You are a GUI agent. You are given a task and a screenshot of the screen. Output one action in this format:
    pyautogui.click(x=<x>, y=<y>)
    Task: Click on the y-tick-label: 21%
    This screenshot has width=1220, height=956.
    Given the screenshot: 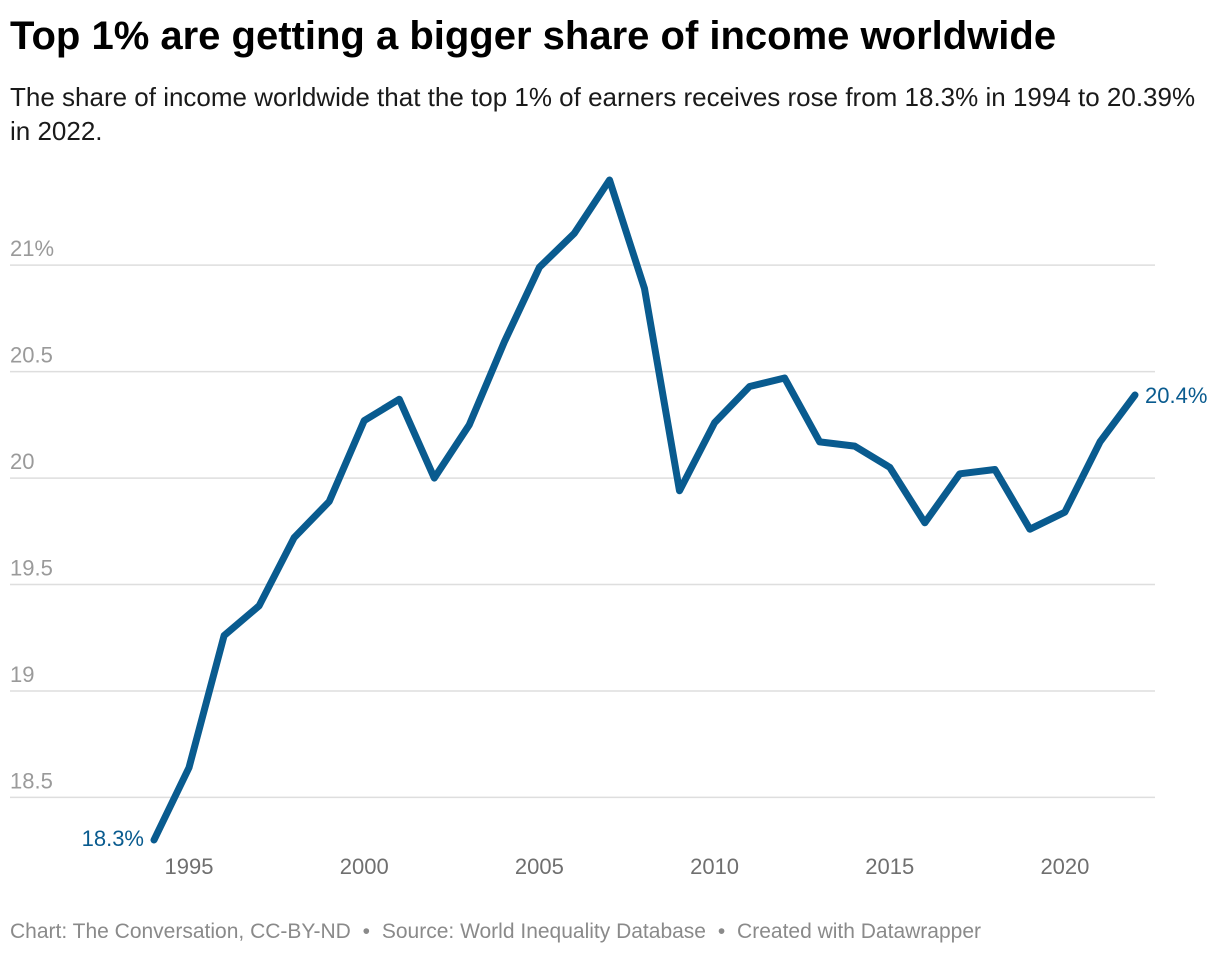 What is the action you would take?
    pyautogui.click(x=32, y=248)
    